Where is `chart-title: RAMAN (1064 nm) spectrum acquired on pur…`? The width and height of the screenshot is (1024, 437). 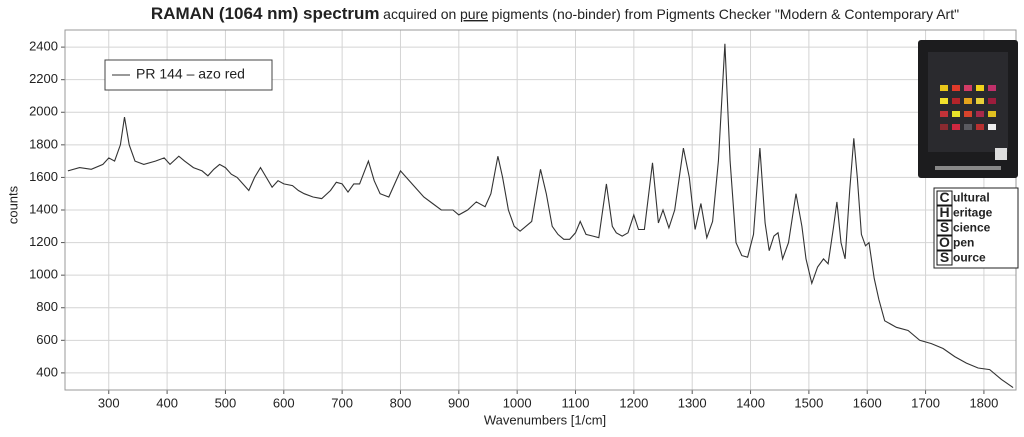 chart-title: RAMAN (1064 nm) spectrum acquired on pur… is located at coordinates (555, 13).